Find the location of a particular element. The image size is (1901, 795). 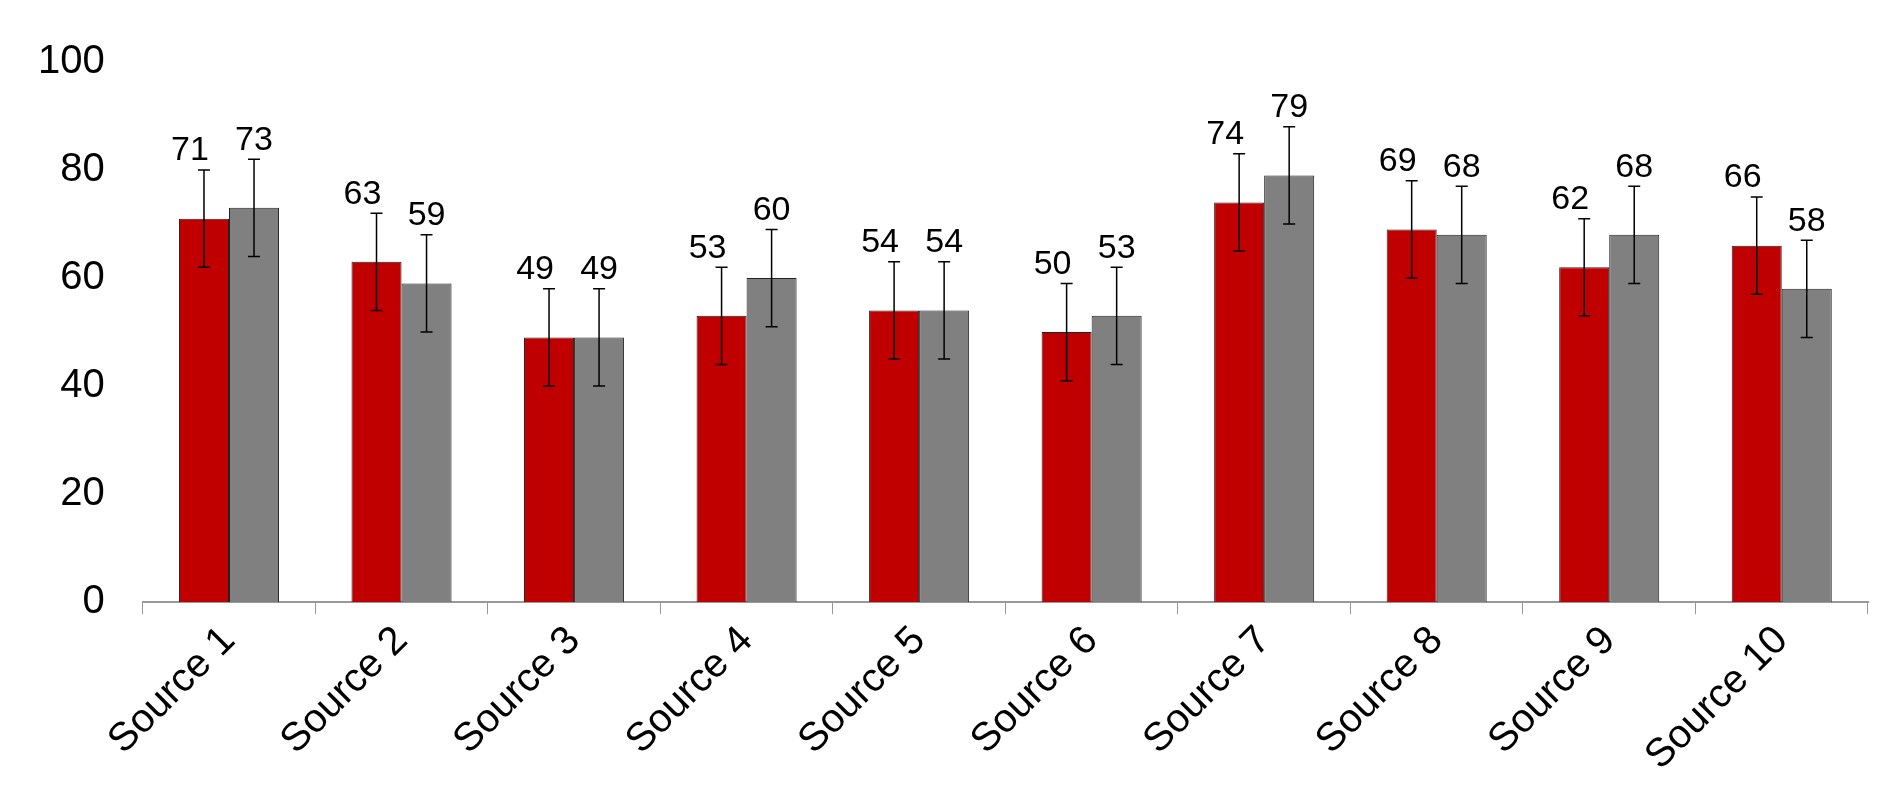

data-label: 74 is located at coordinates (1225, 132).